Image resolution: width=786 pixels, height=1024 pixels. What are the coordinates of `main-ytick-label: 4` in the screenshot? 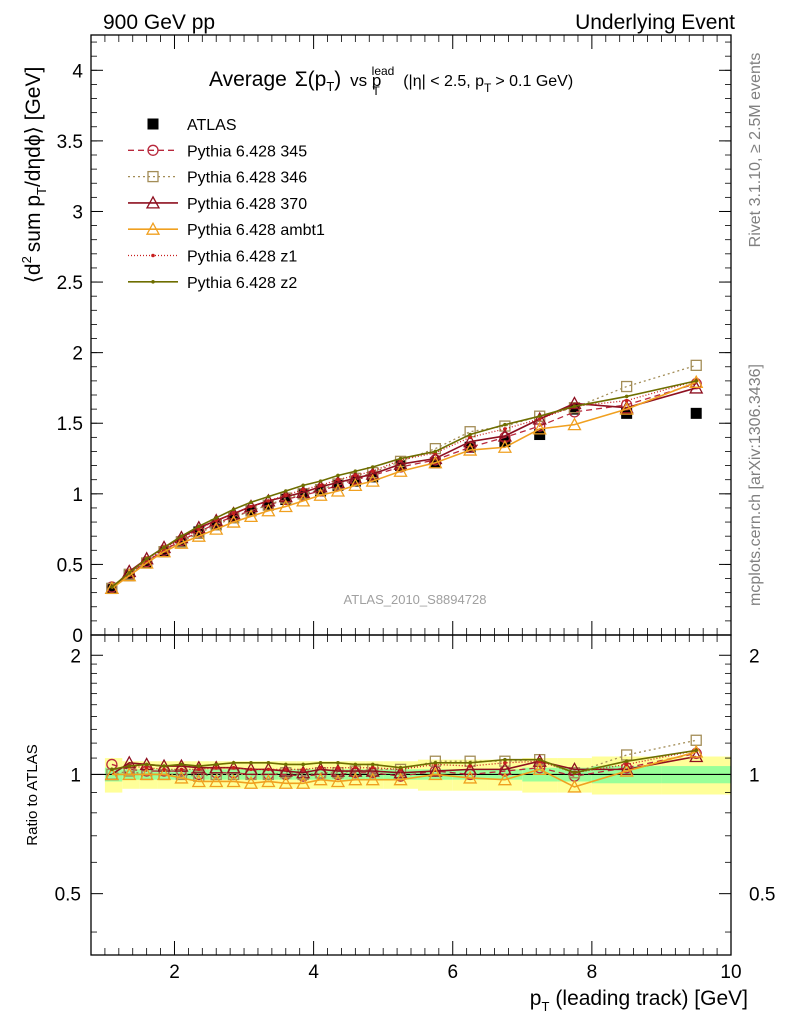 It's located at (77, 71).